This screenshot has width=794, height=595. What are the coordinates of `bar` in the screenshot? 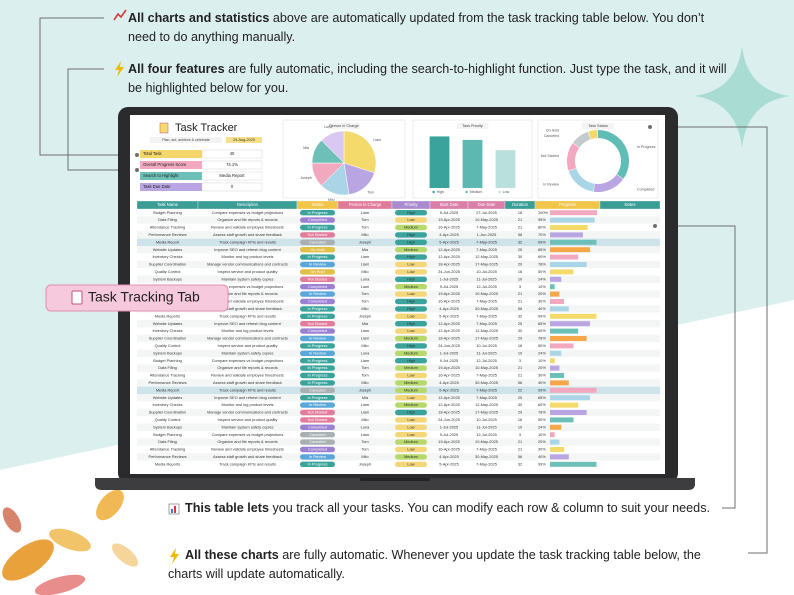 It's located at (505, 169).